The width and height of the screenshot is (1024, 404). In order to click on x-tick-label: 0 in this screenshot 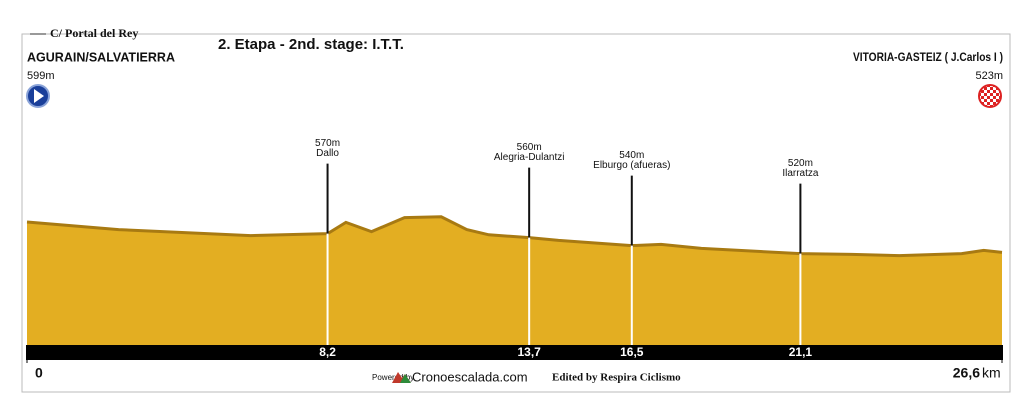, I will do `click(39, 373)`.